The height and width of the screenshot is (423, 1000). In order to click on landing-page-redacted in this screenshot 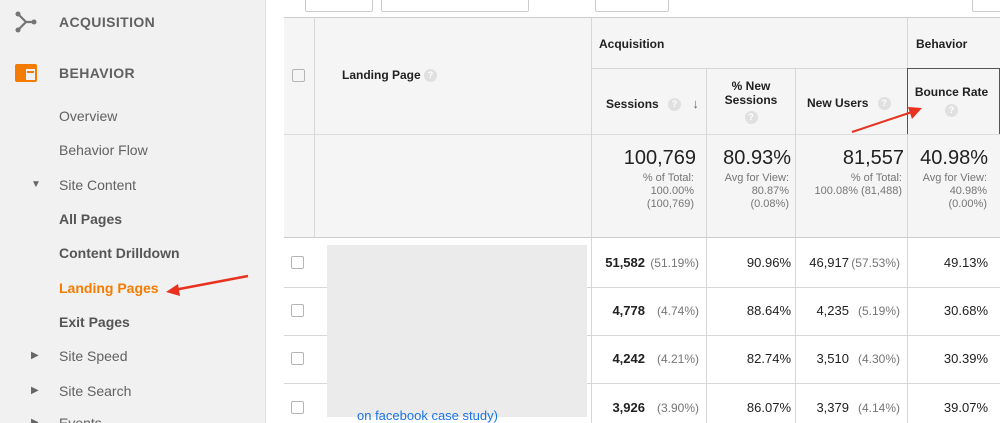, I will do `click(457, 331)`.